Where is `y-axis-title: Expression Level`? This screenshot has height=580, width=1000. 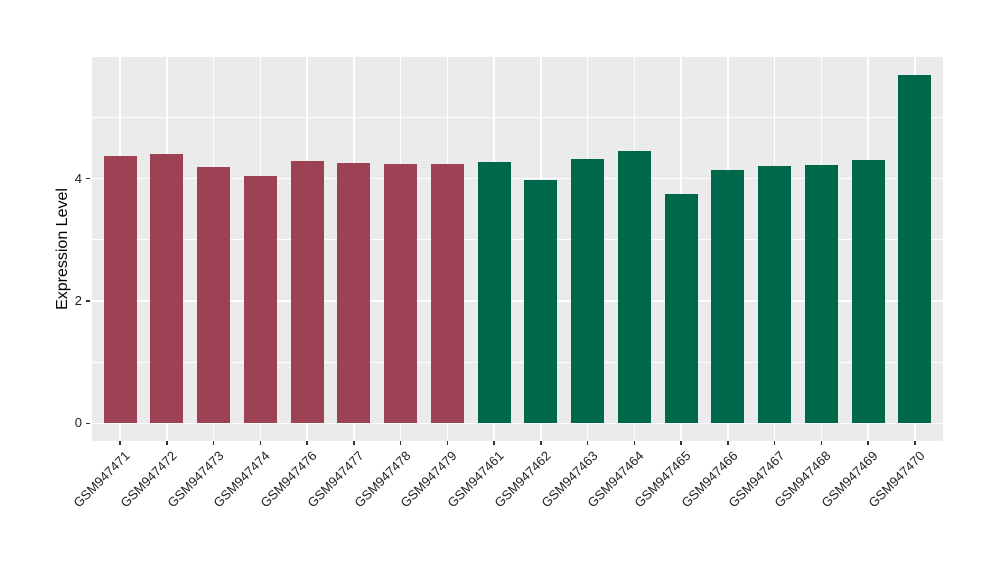 y-axis-title: Expression Level is located at coordinates (63, 249).